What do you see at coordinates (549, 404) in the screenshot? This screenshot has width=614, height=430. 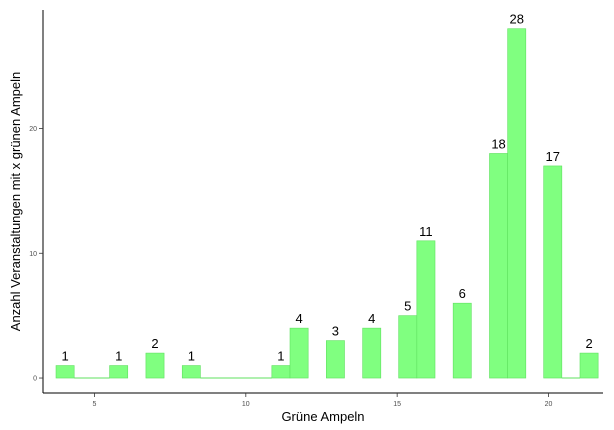 I see `x-tick-label: 20` at bounding box center [549, 404].